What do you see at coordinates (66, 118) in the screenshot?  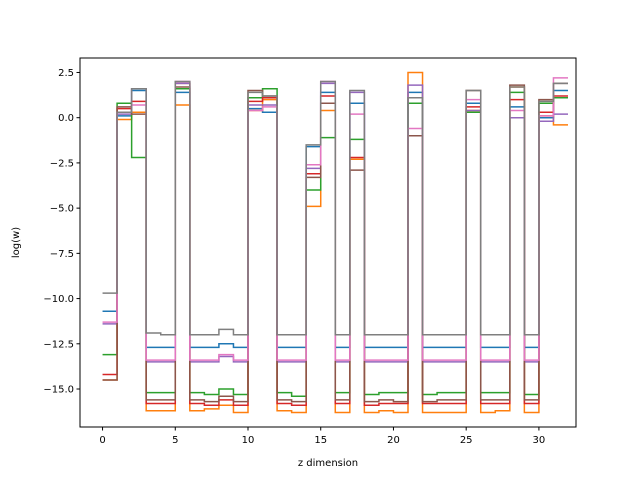 I see `y-tick-label: 0.0` at bounding box center [66, 118].